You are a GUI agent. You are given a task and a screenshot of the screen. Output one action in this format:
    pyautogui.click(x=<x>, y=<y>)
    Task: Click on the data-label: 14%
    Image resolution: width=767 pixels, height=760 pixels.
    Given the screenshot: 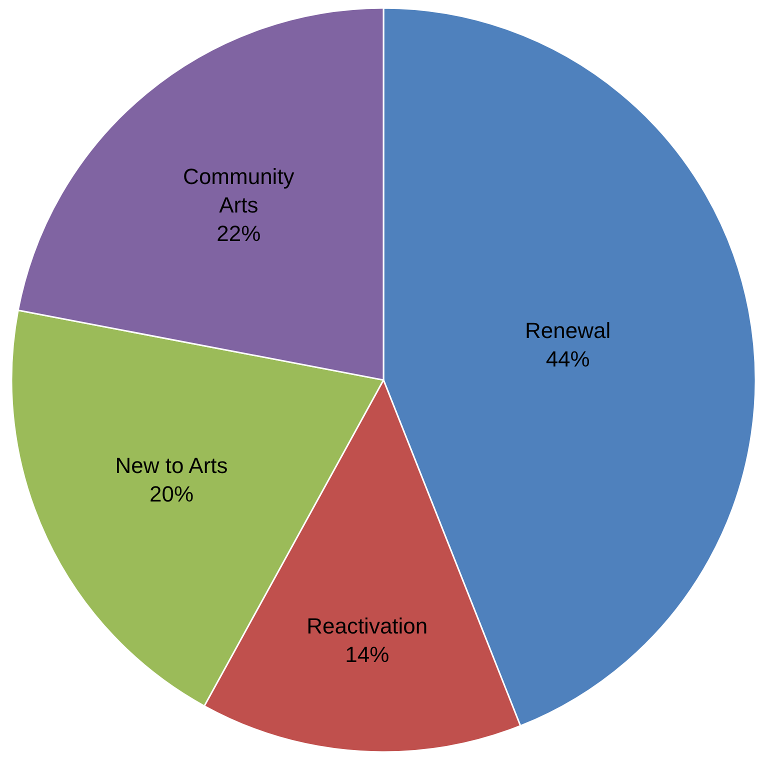 What is the action you would take?
    pyautogui.click(x=367, y=655)
    